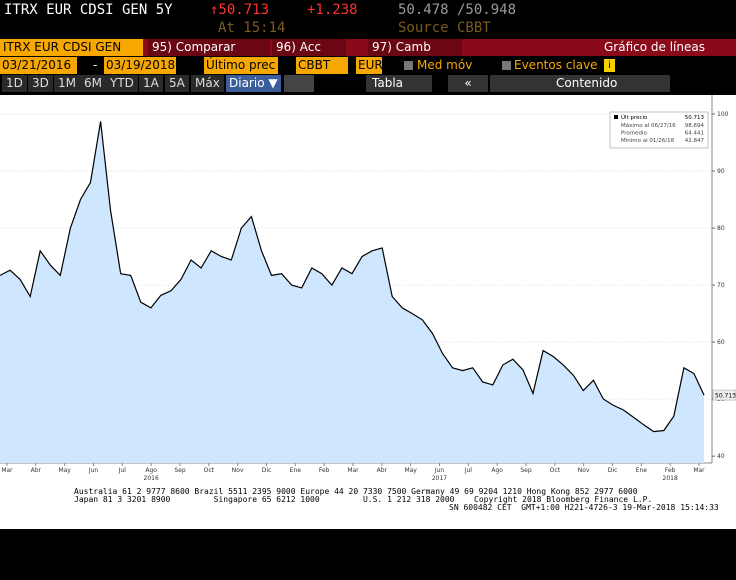 This screenshot has height=580, width=736. I want to click on y-tick-label: 70, so click(721, 285).